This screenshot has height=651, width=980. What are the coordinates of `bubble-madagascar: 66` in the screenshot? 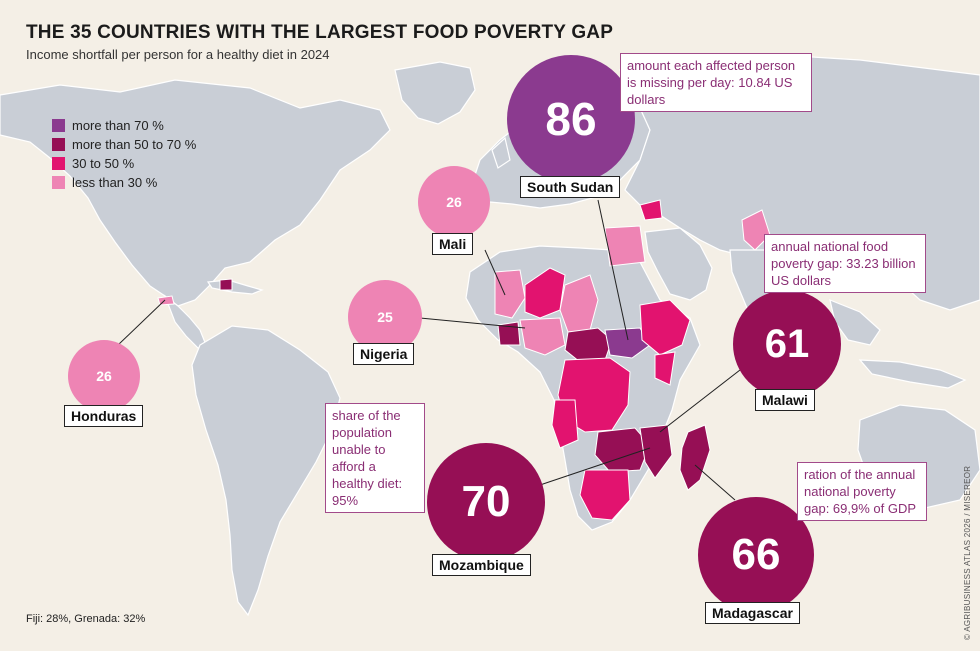 It's located at (756, 555).